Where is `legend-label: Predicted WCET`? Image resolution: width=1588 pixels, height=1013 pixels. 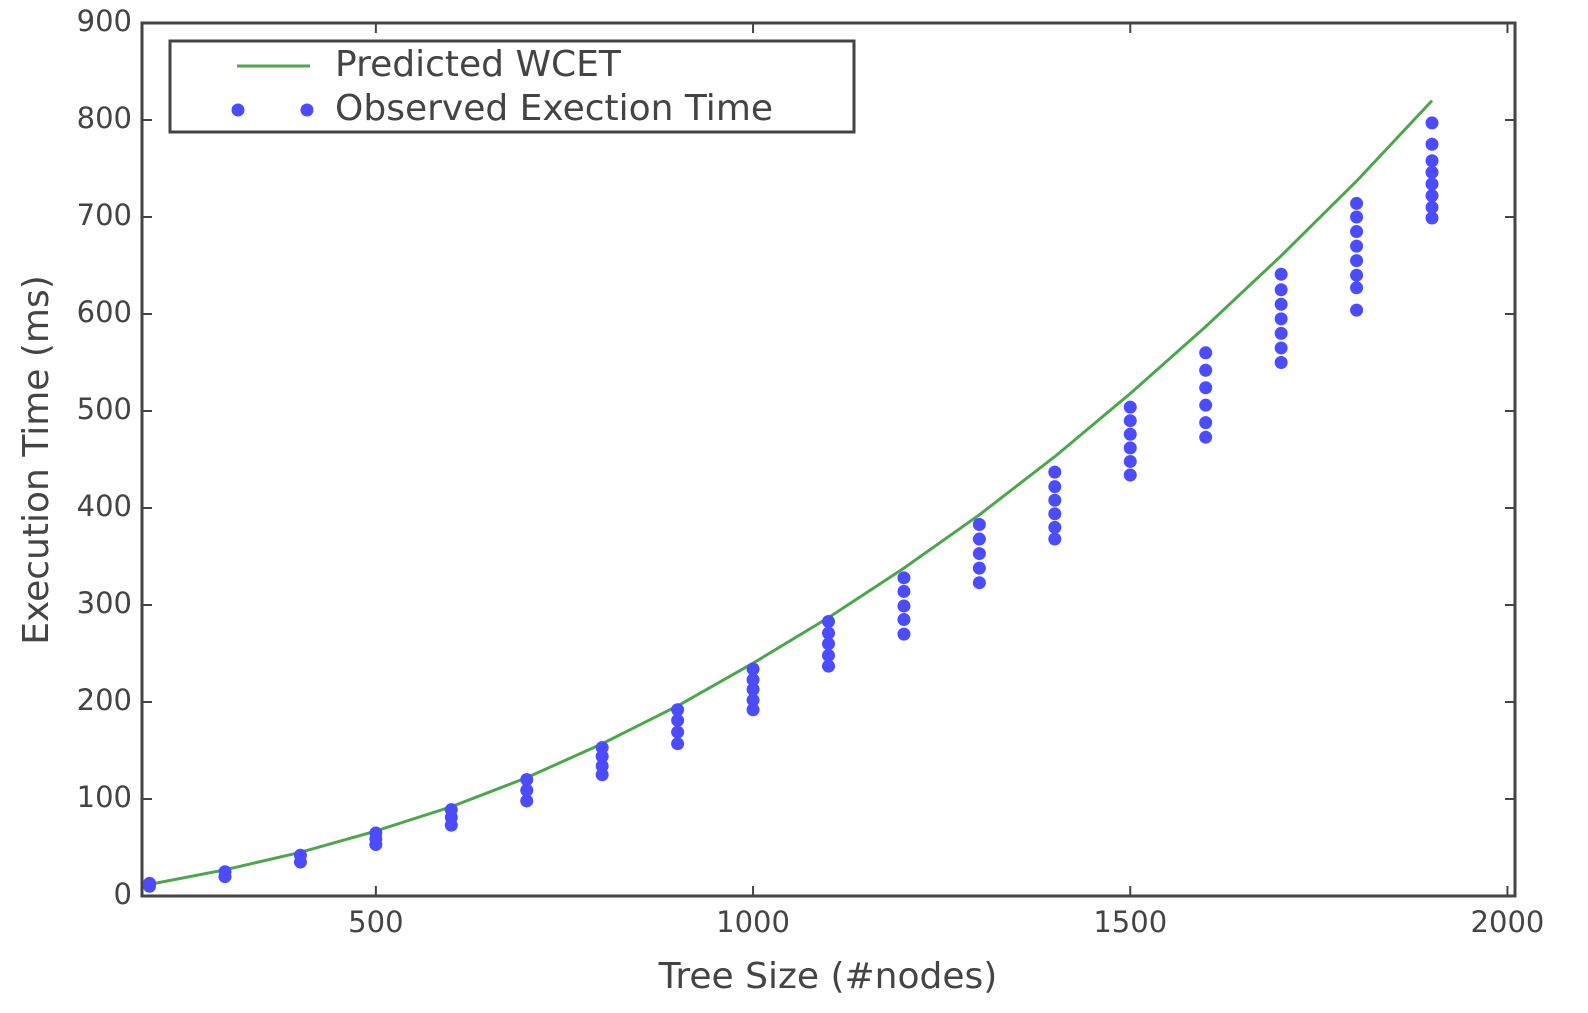 legend-label: Predicted WCET is located at coordinates (478, 64).